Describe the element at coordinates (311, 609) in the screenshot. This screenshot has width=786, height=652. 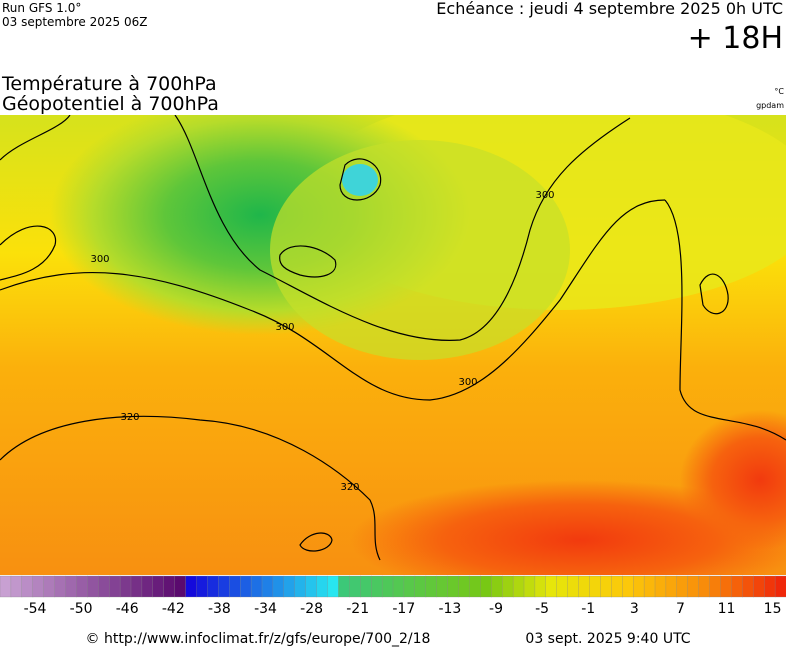
I see `scale-label: -28` at that location.